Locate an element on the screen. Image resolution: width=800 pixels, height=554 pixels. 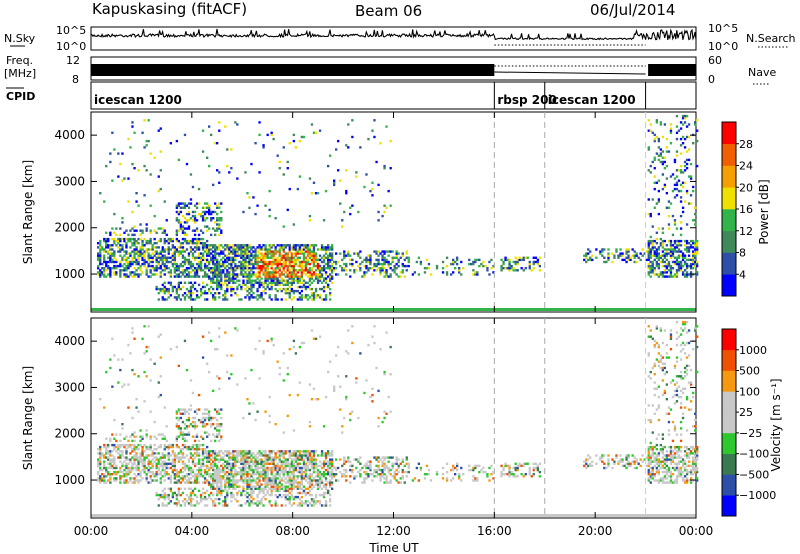
beam-title: Beam 06 is located at coordinates (388, 11).